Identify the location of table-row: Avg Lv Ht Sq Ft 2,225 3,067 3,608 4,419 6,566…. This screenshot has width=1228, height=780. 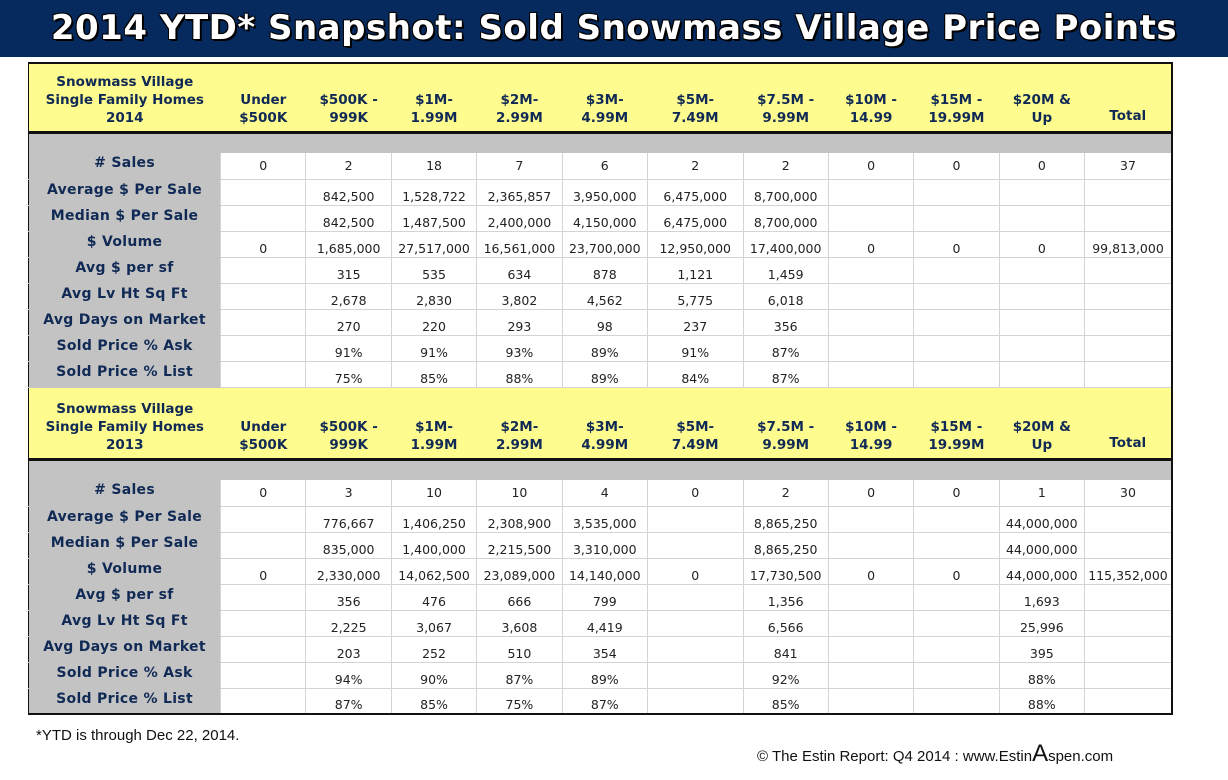
(600, 623).